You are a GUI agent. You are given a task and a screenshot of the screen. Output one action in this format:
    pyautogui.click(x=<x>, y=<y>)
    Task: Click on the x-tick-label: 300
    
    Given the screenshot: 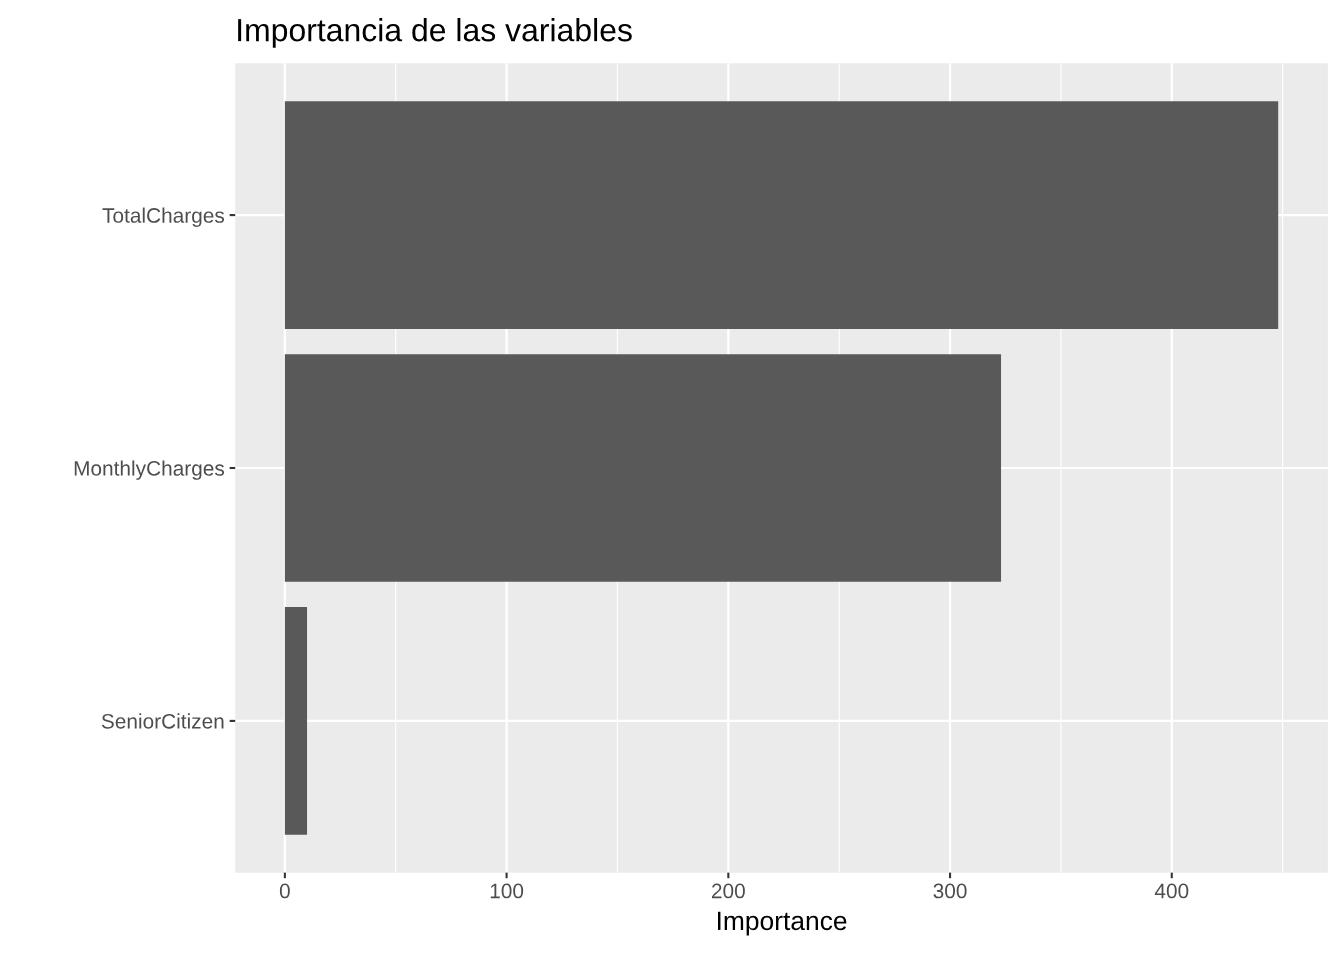 What is the action you would take?
    pyautogui.click(x=950, y=891)
    